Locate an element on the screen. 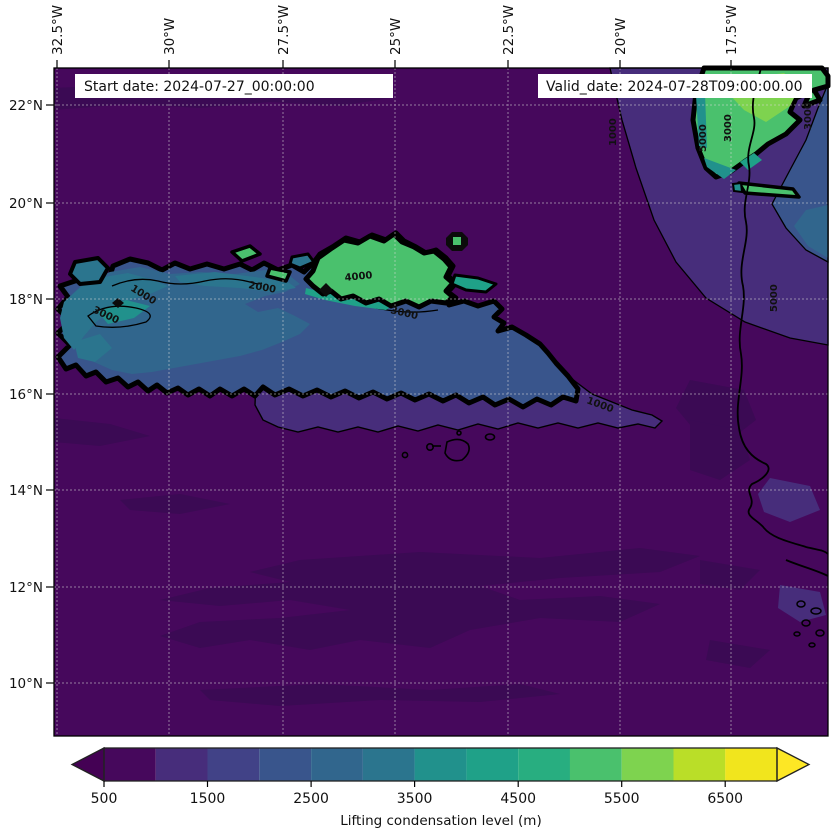 This screenshot has width=837, height=840. satellite-blob-west is located at coordinates (89, 271).